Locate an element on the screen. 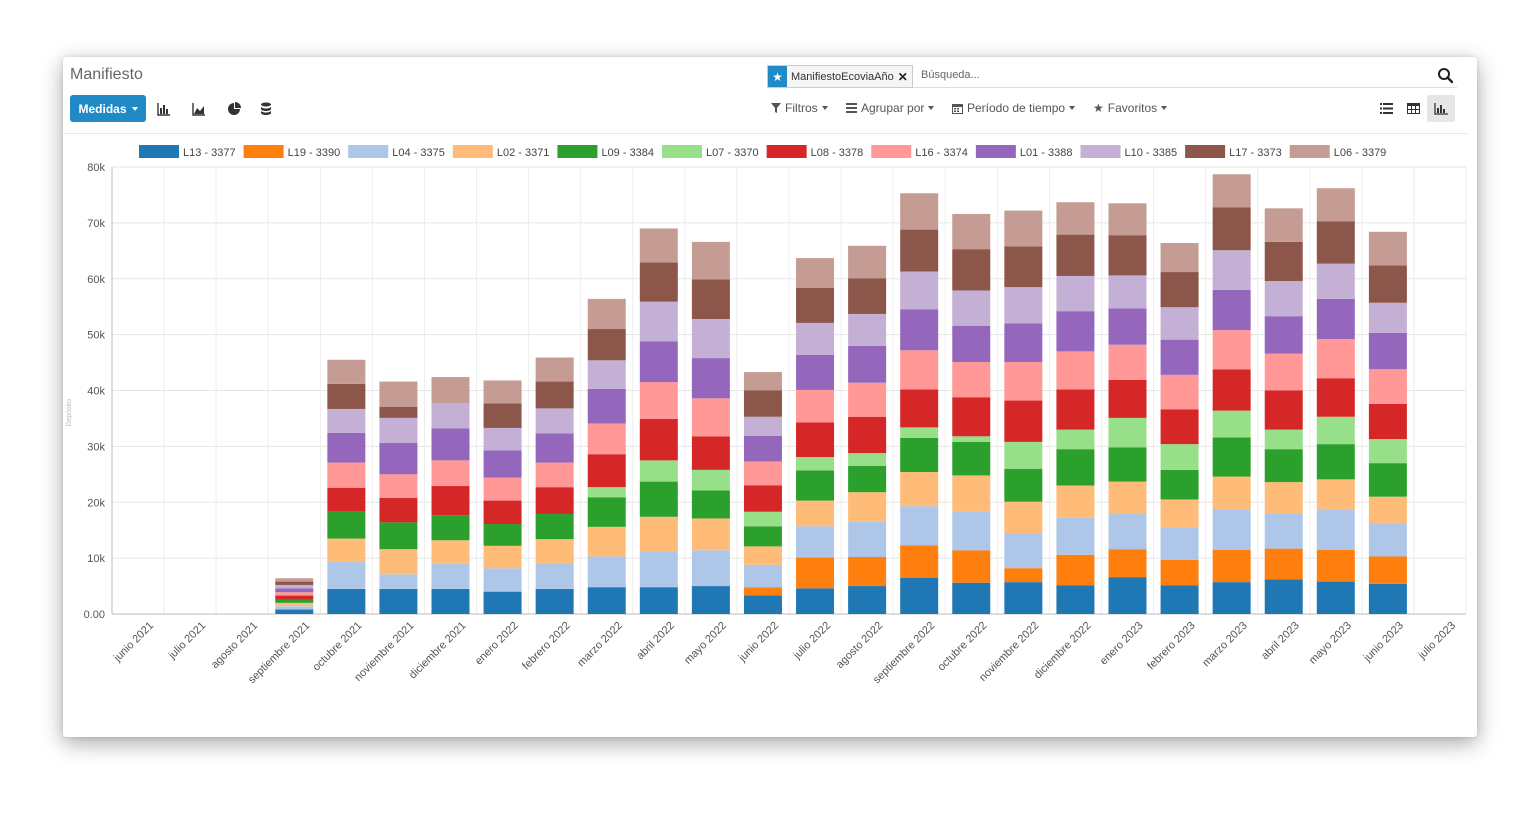 The width and height of the screenshot is (1540, 827). group-by-menu: Agrupar por is located at coordinates (890, 108).